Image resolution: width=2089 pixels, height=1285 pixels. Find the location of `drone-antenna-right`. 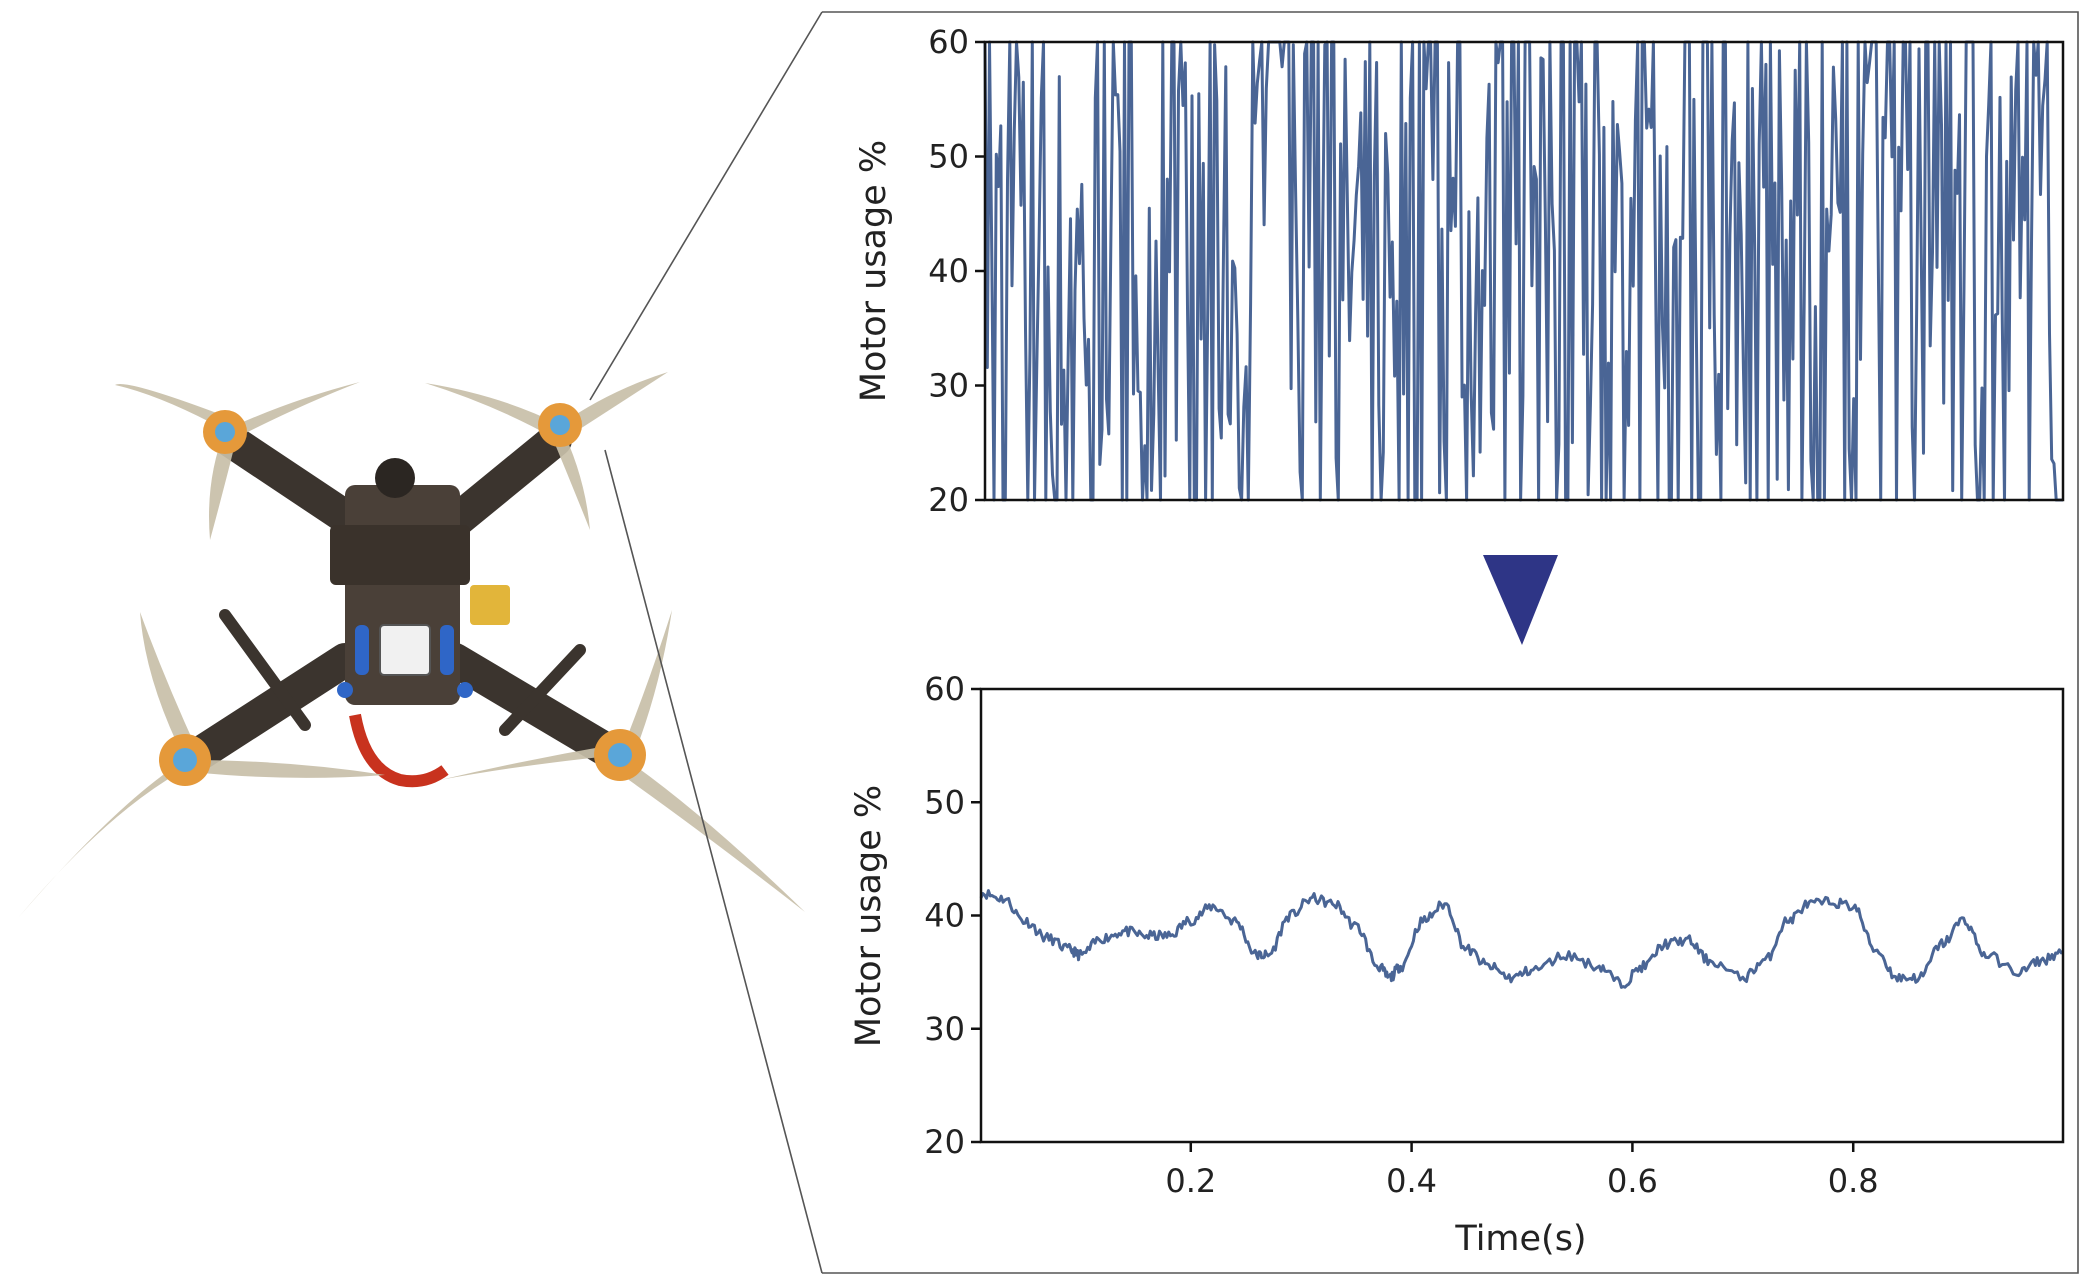

drone-antenna-right is located at coordinates (542, 690).